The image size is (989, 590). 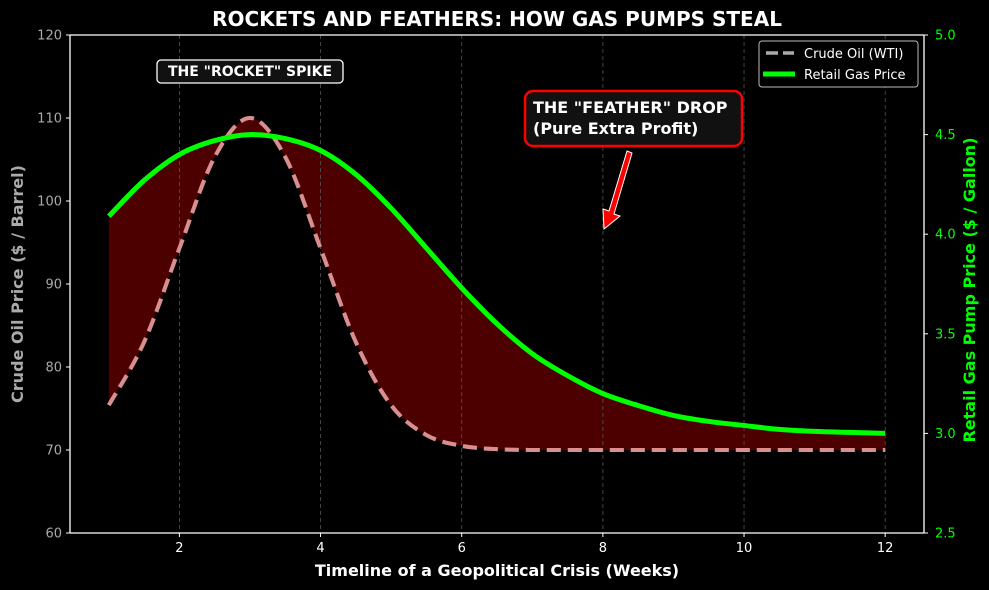 I want to click on right-y-tick-label: 4.0, so click(x=945, y=235).